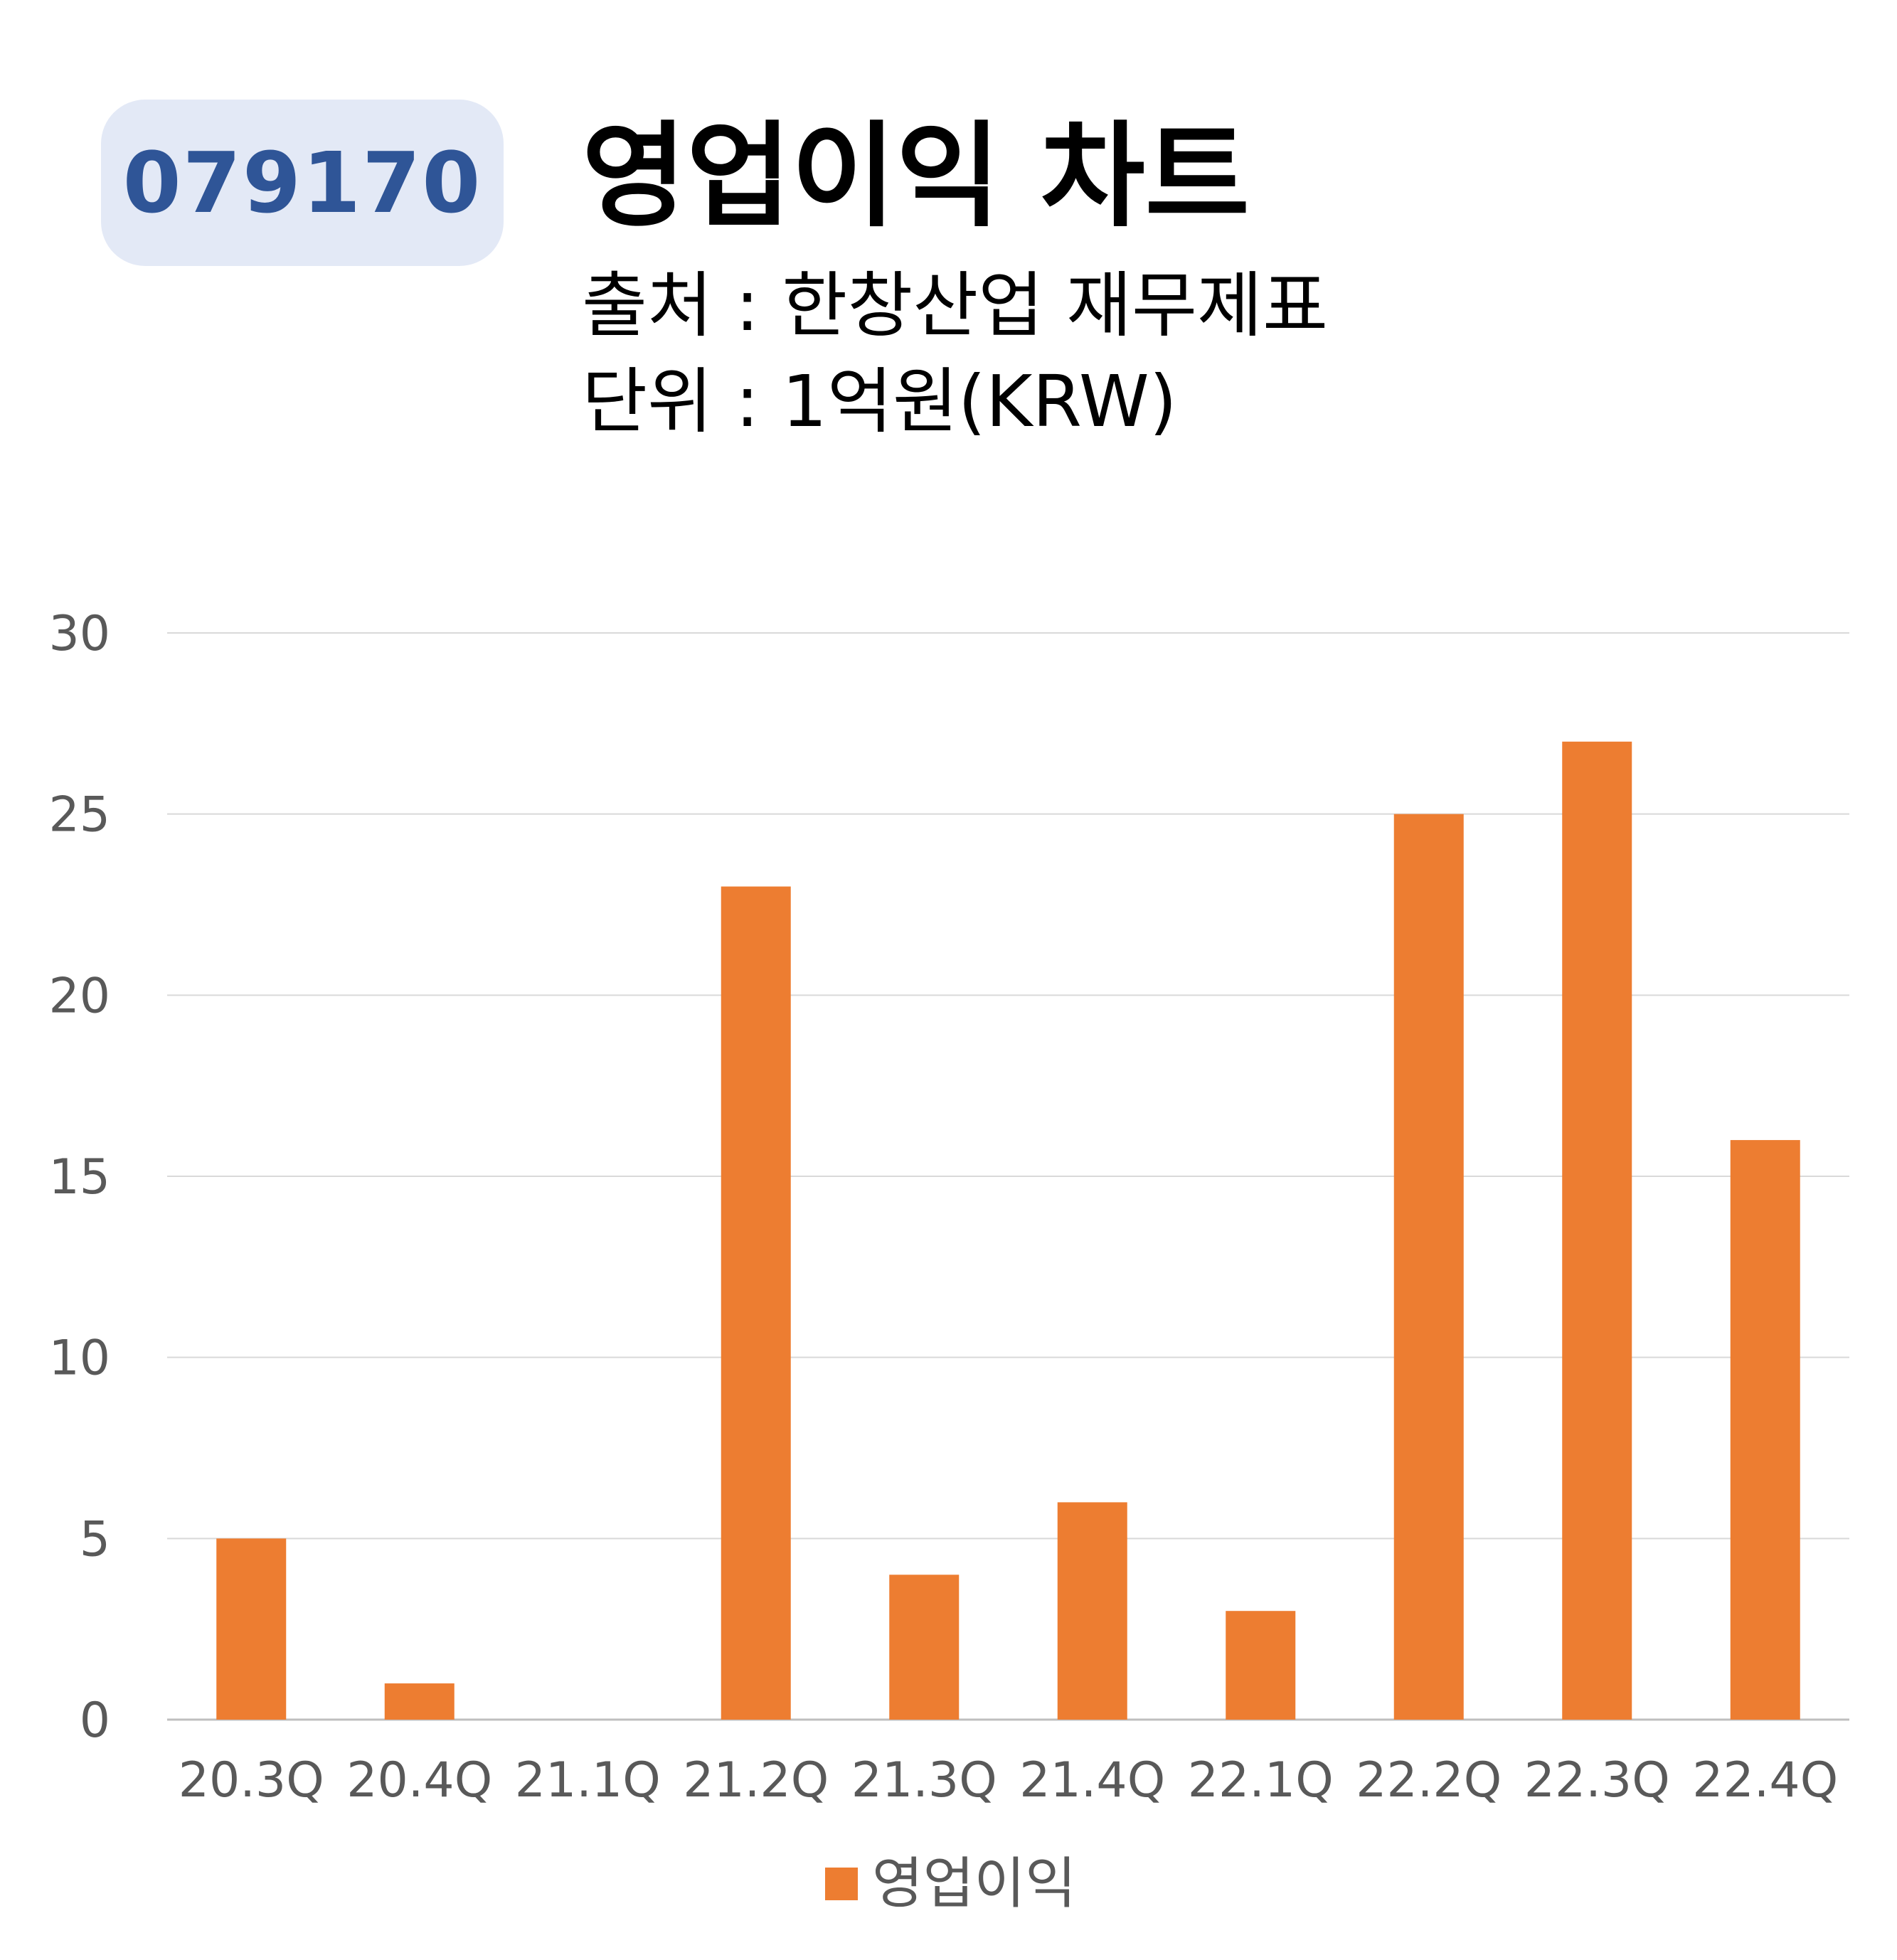  What do you see at coordinates (588, 1780) in the screenshot?
I see `x-tick-label: 21.1Q` at bounding box center [588, 1780].